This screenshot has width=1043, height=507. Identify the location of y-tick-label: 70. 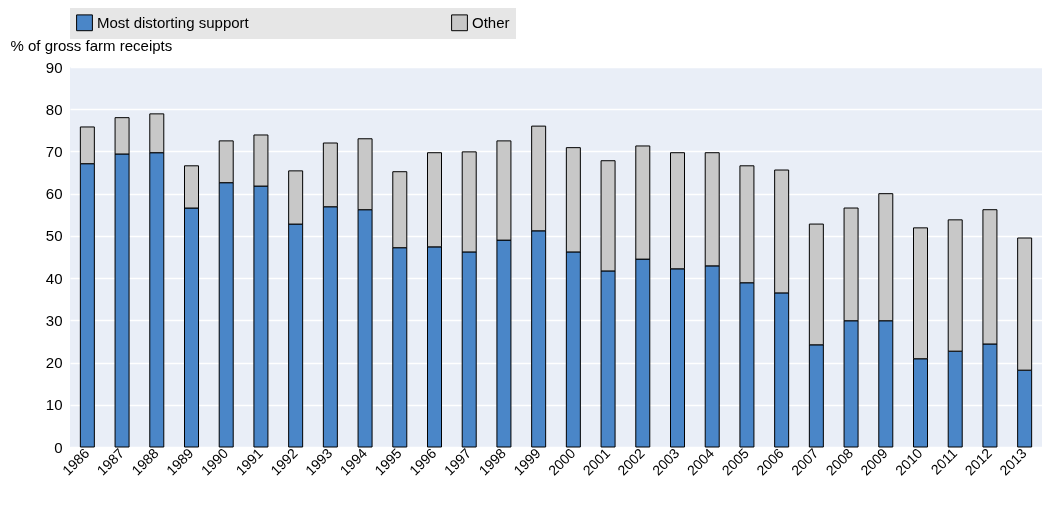
(54, 151).